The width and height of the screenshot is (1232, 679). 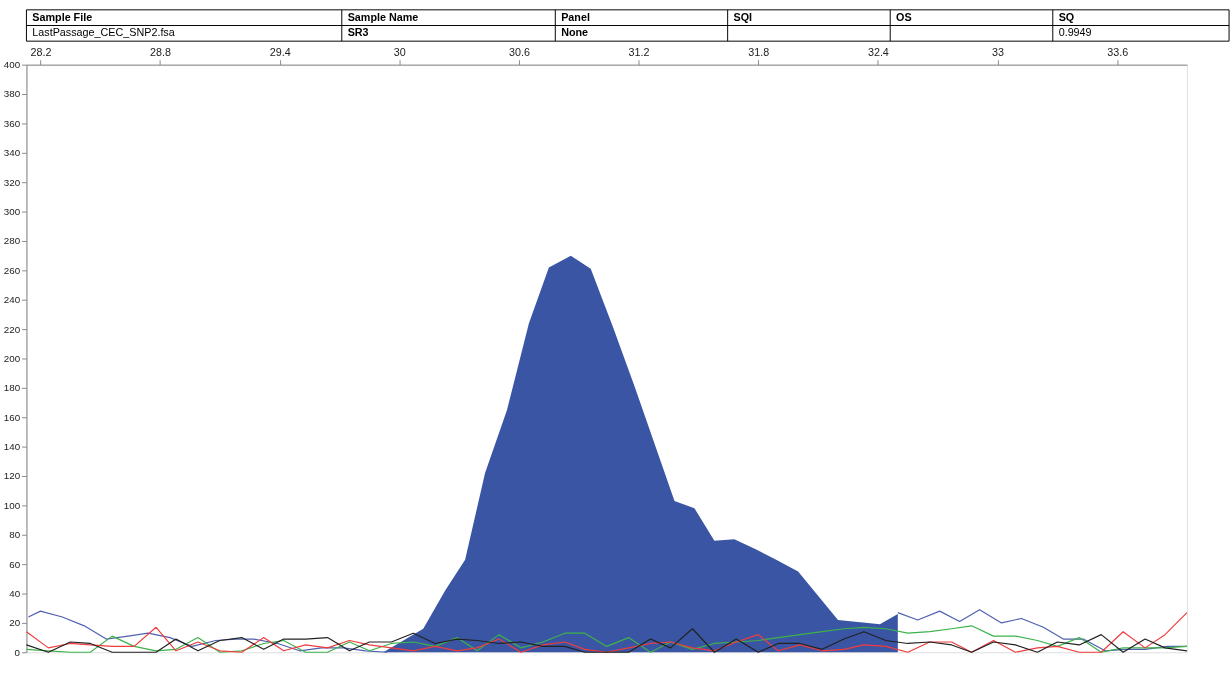 What do you see at coordinates (519, 52) in the screenshot?
I see `x-tick-label: 30.6` at bounding box center [519, 52].